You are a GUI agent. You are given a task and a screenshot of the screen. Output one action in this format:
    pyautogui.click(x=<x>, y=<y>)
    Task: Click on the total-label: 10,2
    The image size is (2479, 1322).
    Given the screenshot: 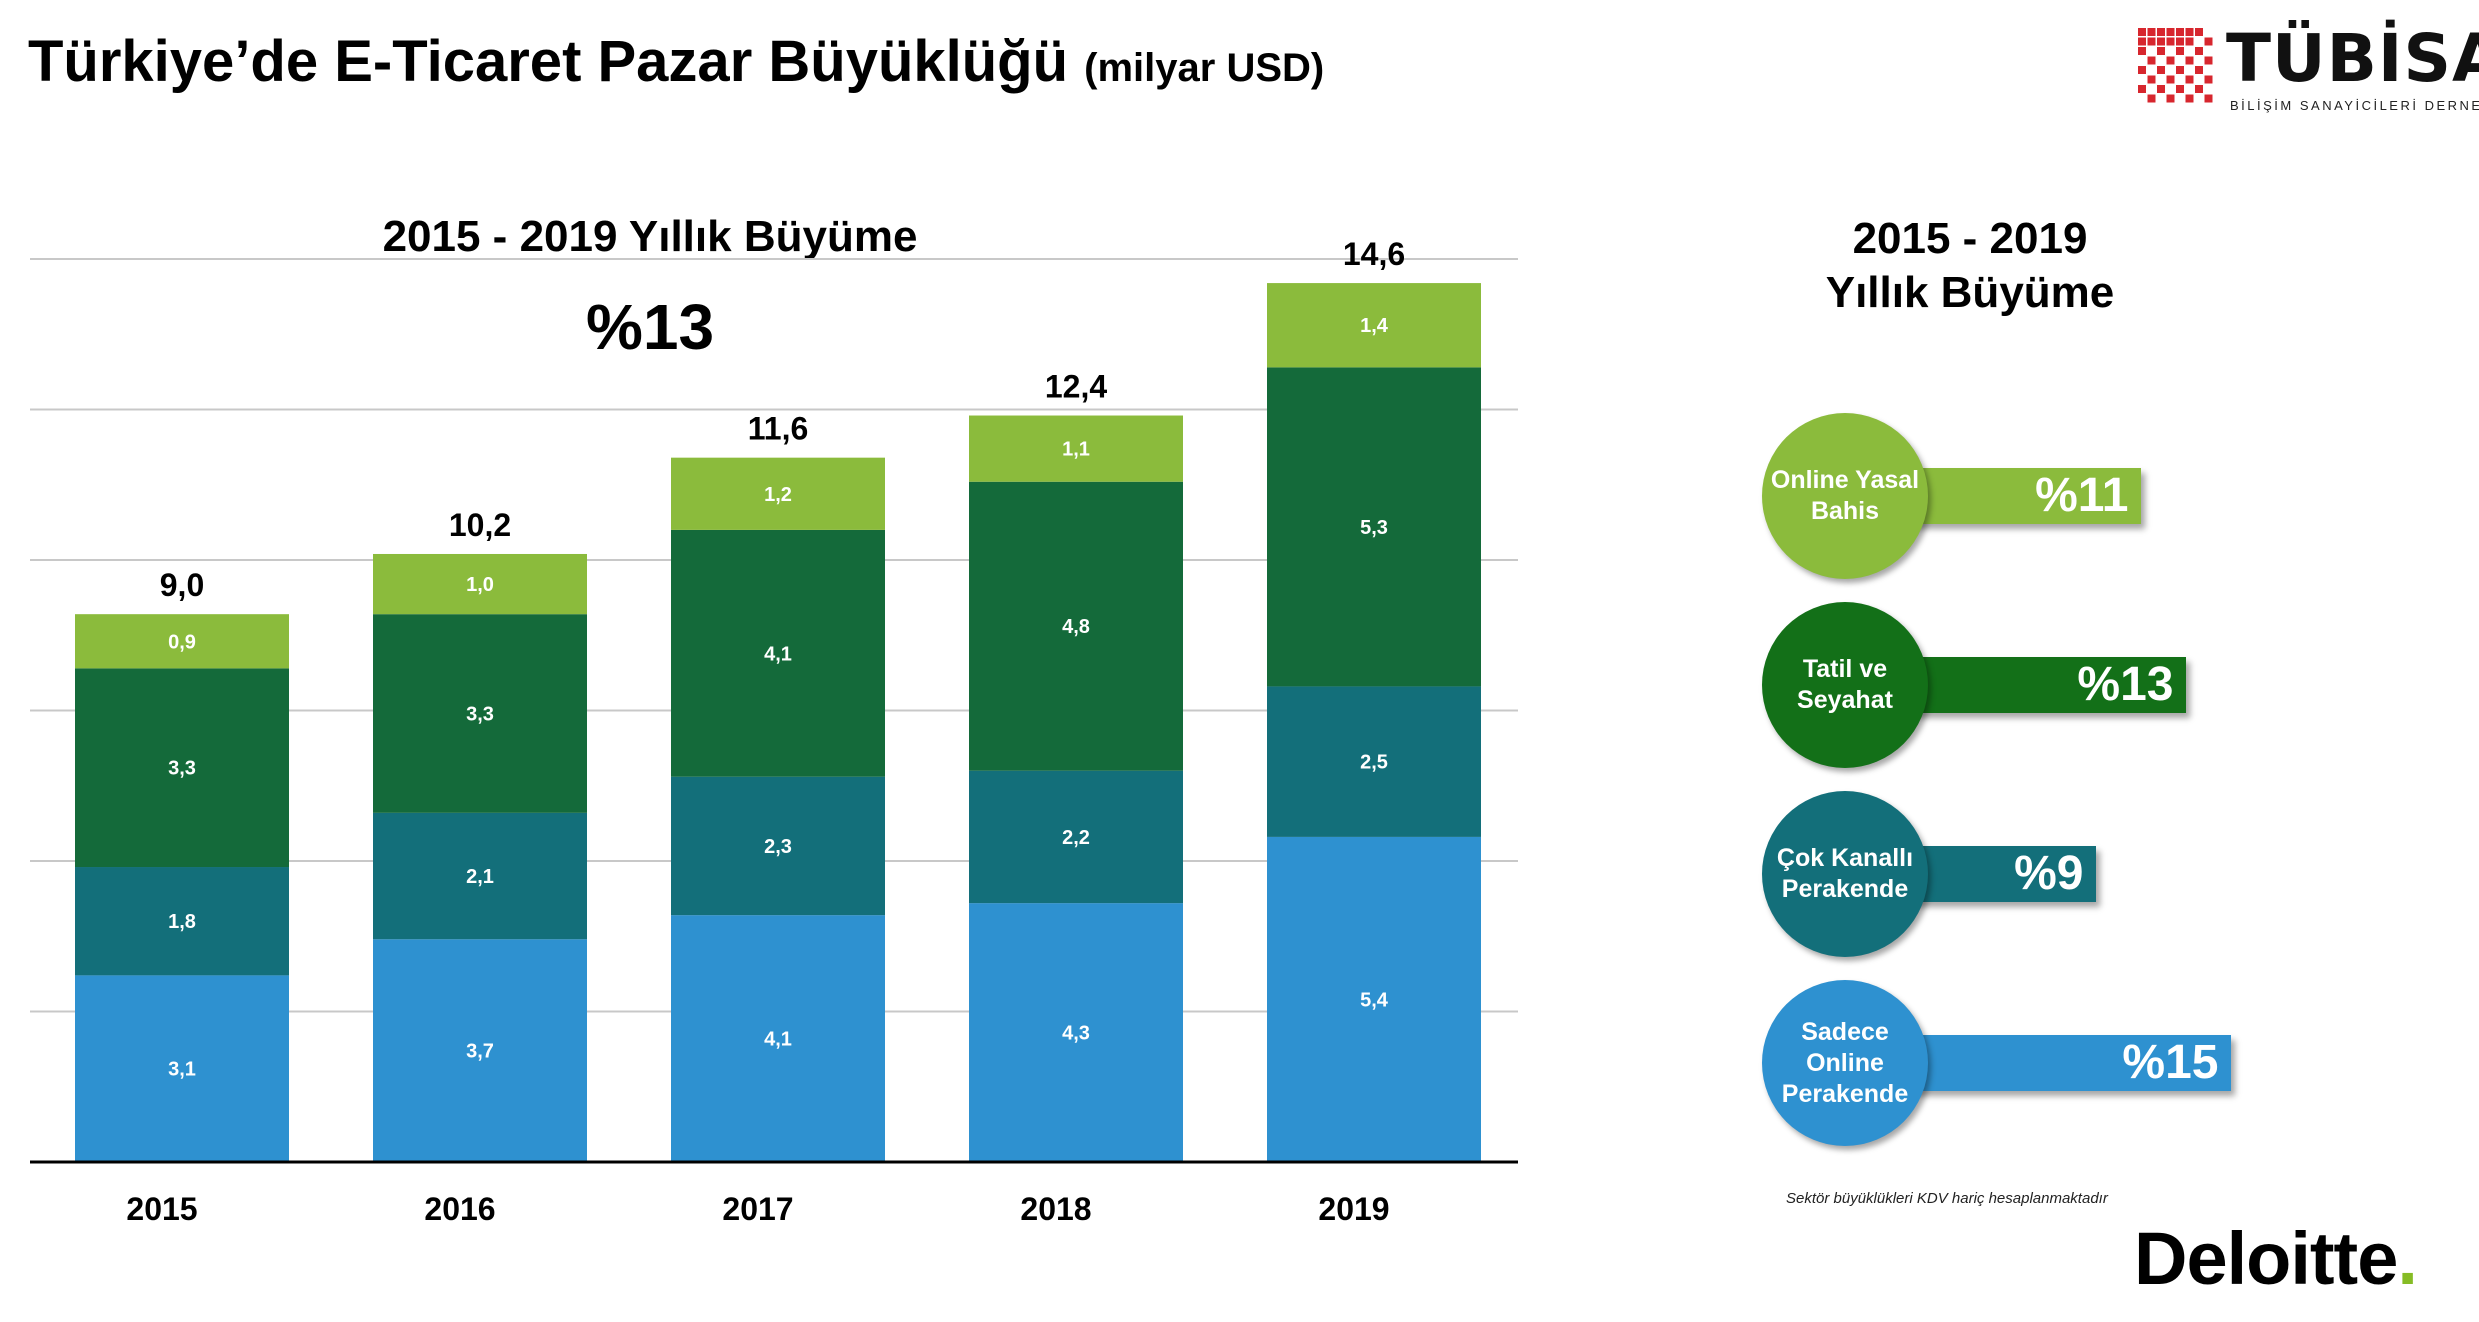 What is the action you would take?
    pyautogui.click(x=480, y=525)
    